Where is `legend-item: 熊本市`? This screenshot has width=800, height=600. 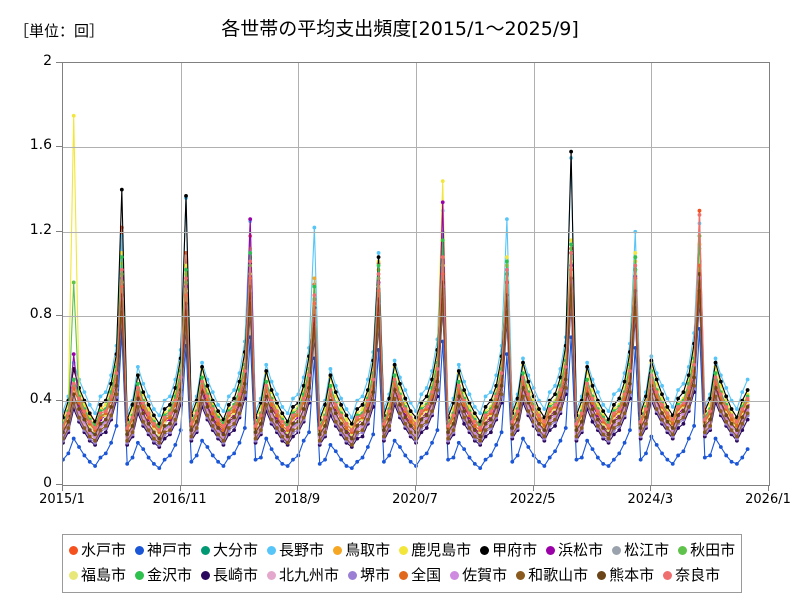
legend-item: 熊本市 is located at coordinates (625, 575).